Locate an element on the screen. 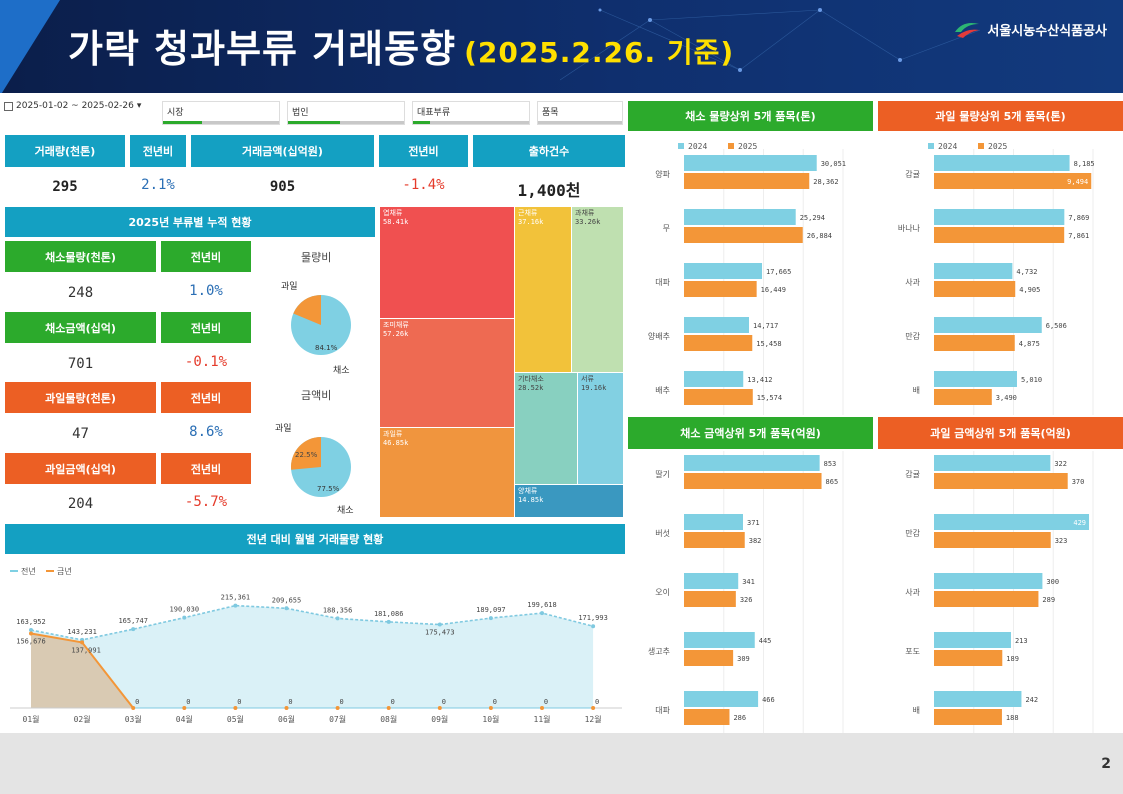  category-label: 생고추 is located at coordinates (659, 651).